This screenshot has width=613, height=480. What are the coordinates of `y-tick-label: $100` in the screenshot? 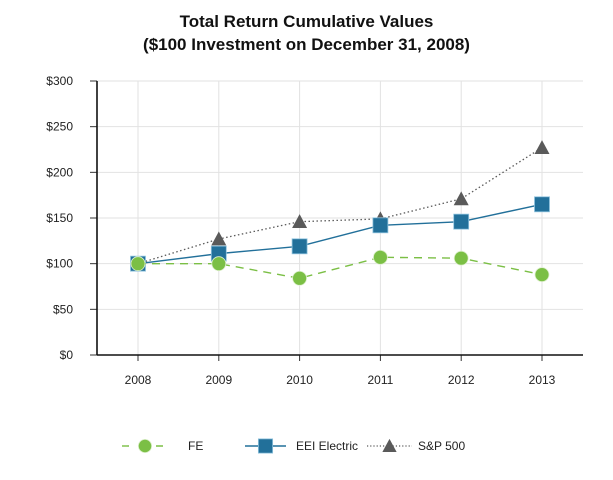 It's located at (59, 264).